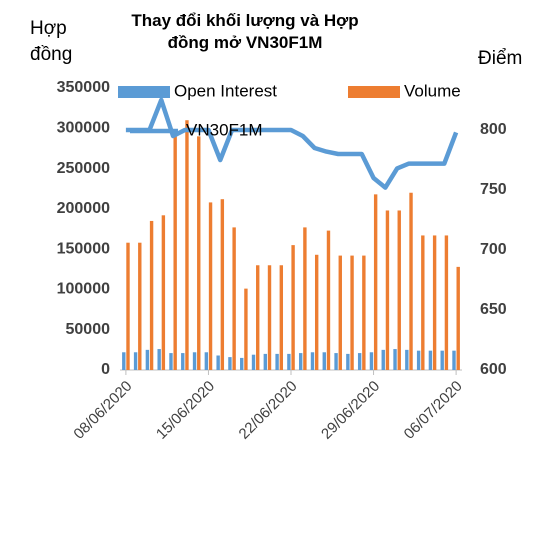 This screenshot has height=540, width=550. Describe the element at coordinates (83, 208) in the screenshot. I see `y-tick-label: 200000` at that location.